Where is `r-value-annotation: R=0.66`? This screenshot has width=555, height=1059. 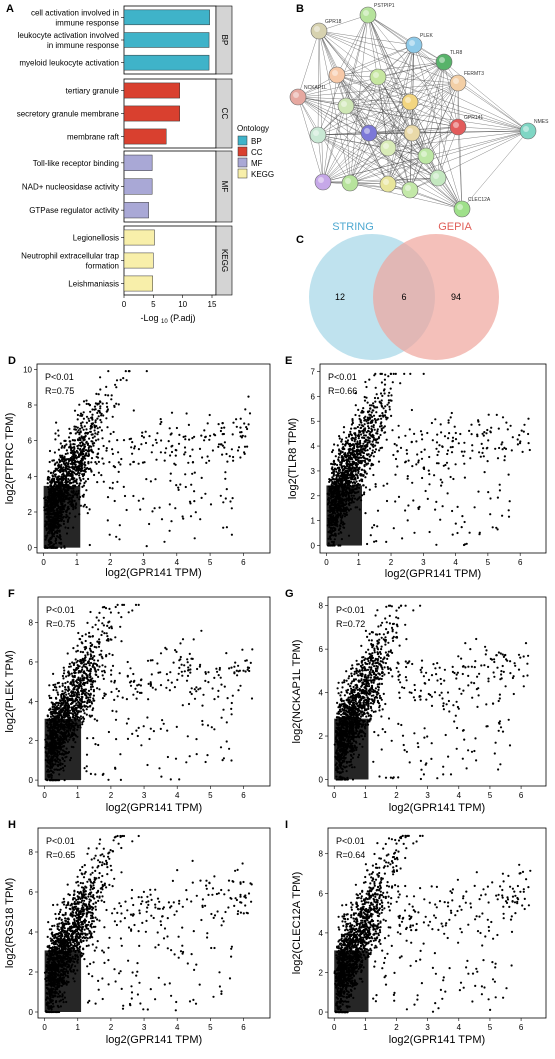 r-value-annotation: R=0.66 is located at coordinates (342, 391).